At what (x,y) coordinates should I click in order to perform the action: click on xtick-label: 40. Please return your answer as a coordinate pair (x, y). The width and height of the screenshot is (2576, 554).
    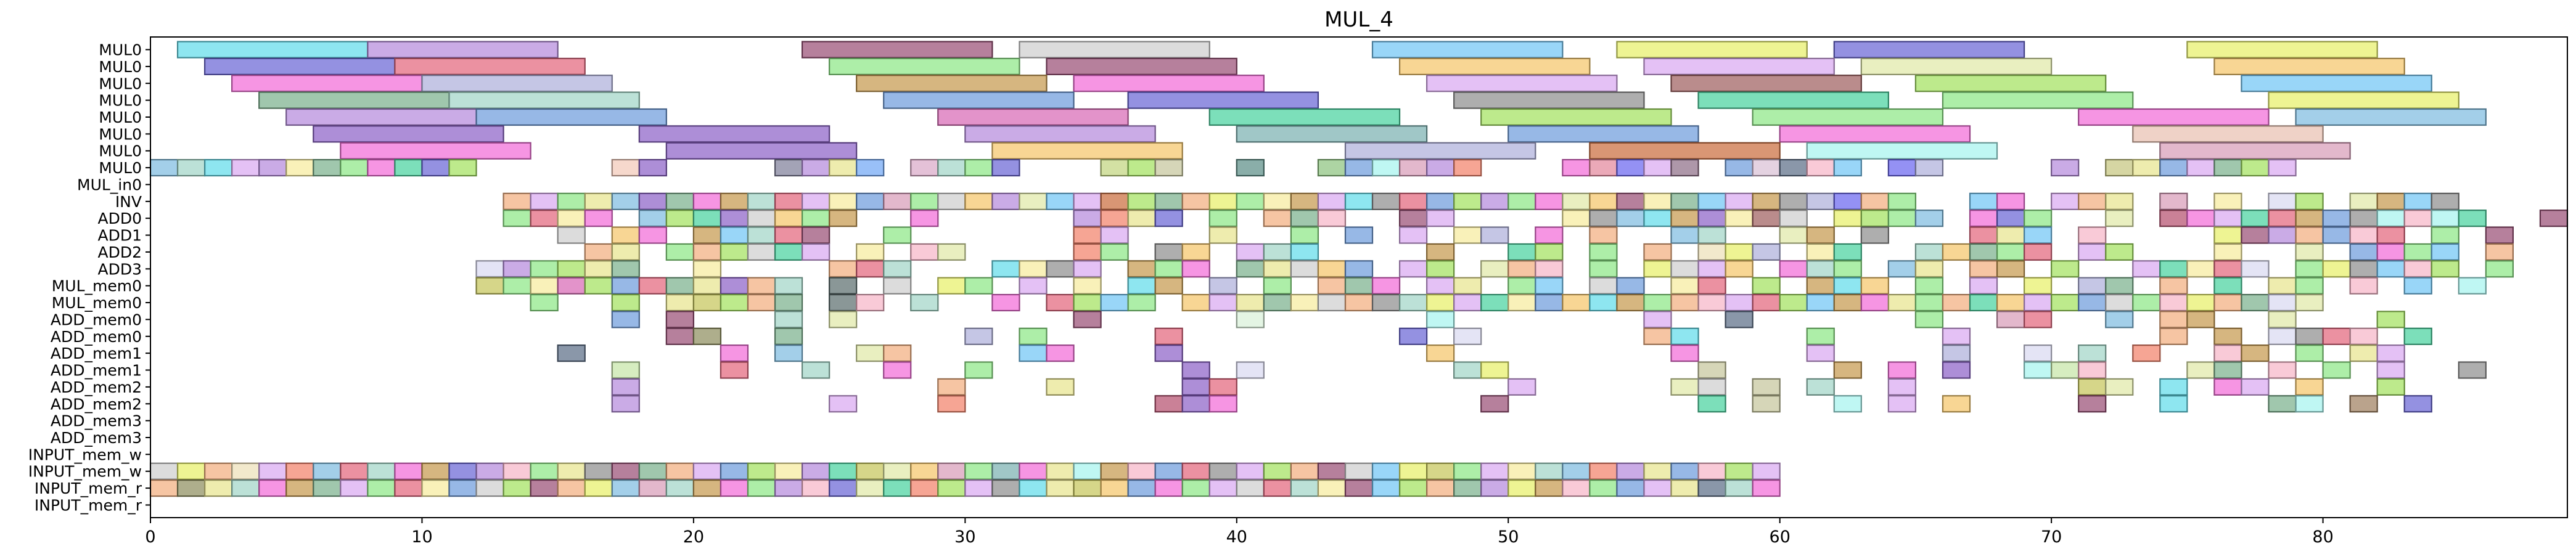
    Looking at the image, I should click on (1236, 537).